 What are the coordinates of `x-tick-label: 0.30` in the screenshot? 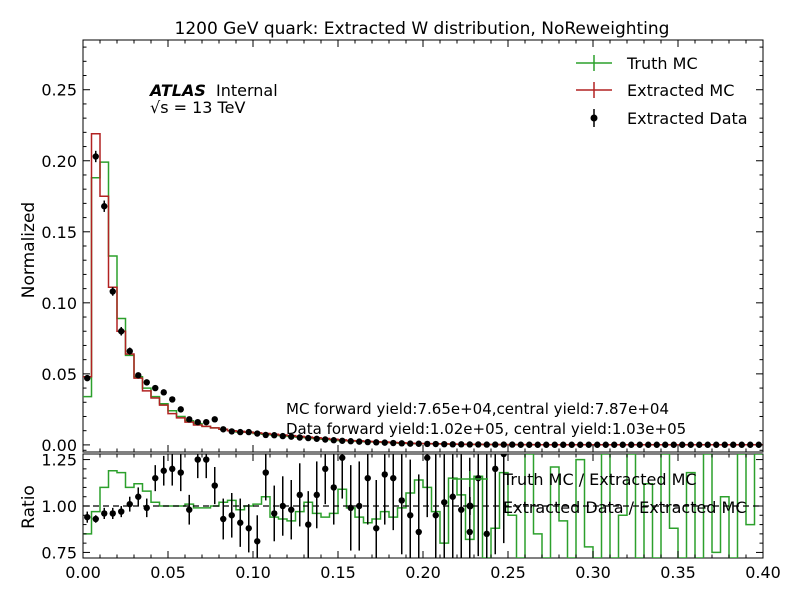 It's located at (593, 572).